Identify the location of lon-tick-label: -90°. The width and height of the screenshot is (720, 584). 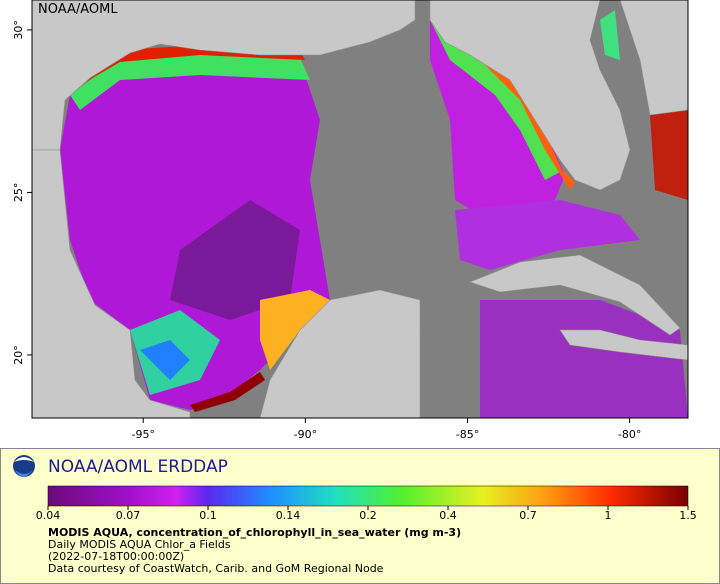
(305, 434).